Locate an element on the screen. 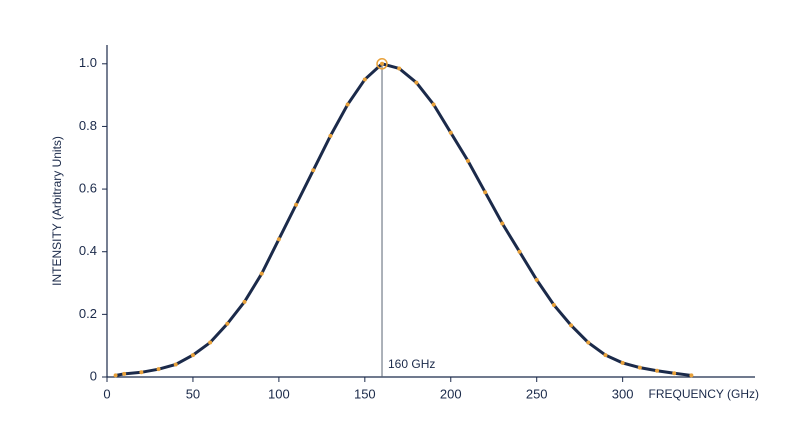  peak-marker is located at coordinates (382, 64).